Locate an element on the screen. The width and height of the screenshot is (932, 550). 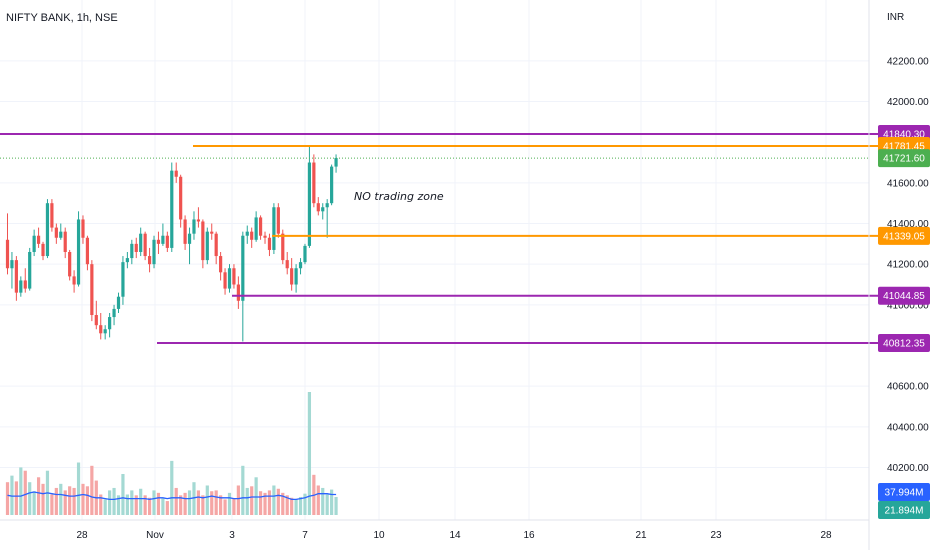
price-level-badge: 41721.60 is located at coordinates (904, 158).